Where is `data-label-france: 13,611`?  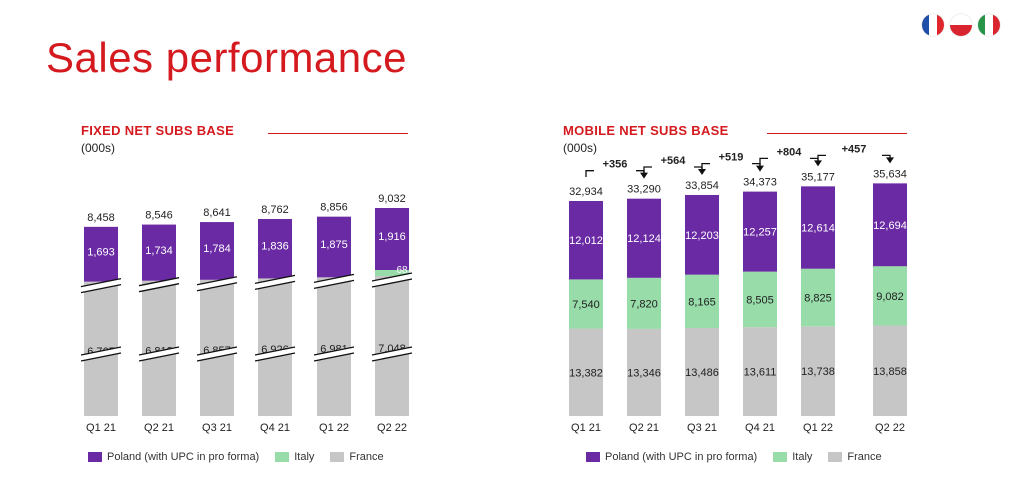
data-label-france: 13,611 is located at coordinates (760, 373).